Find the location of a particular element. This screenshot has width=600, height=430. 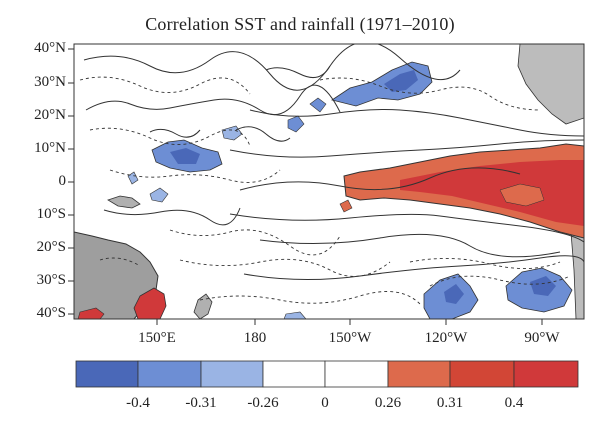

neg-region-north-central-core is located at coordinates (401, 81).